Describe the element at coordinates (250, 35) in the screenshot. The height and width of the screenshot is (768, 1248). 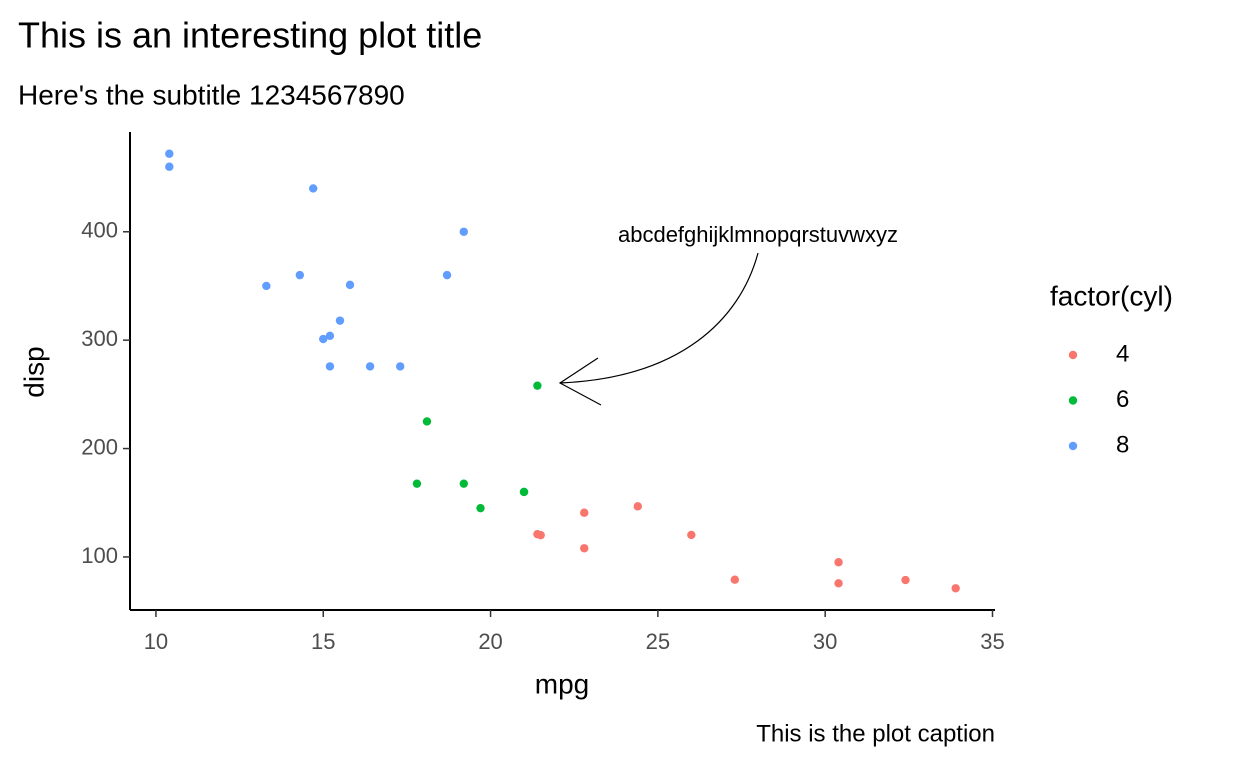
I see `chart-title: This is an interesting plot title` at that location.